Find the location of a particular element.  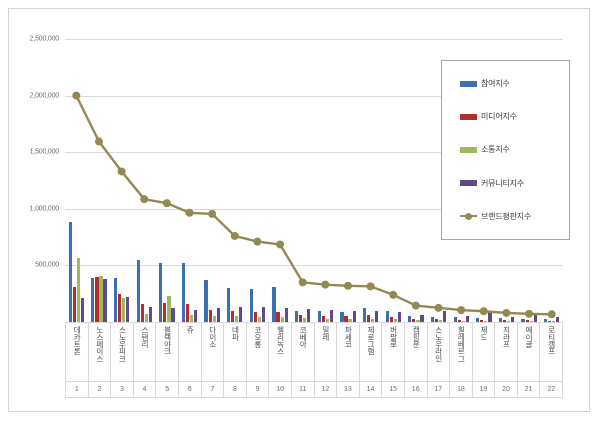

x-axis-category-label: 스노우피크 is located at coordinates (122, 344).